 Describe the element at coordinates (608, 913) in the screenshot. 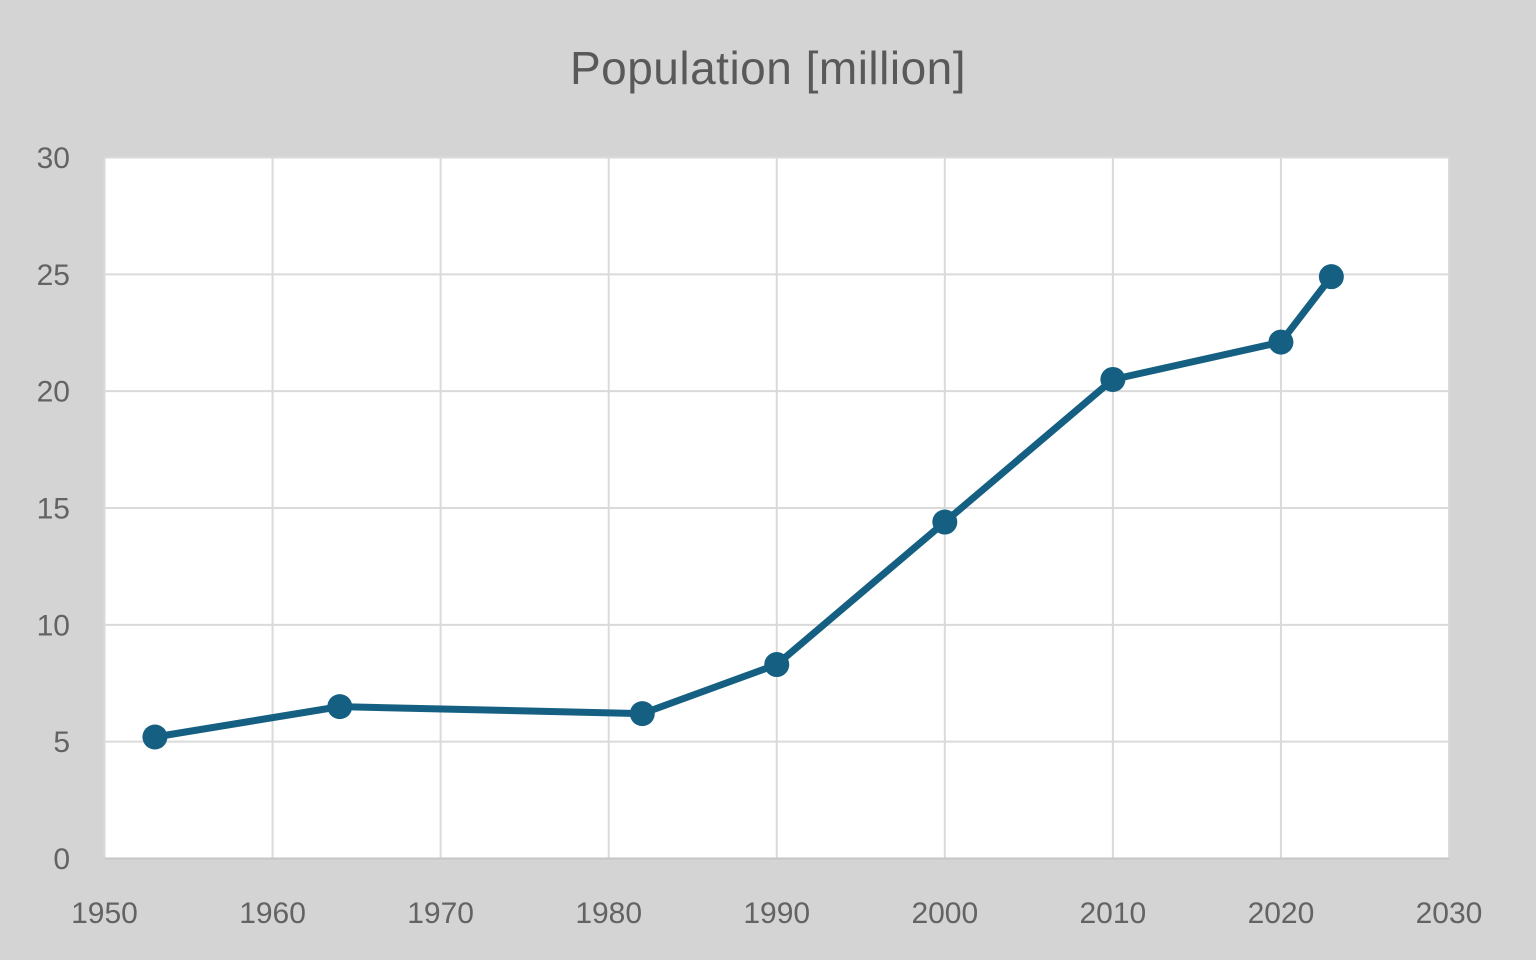

I see `x-tick-label: 1980` at that location.